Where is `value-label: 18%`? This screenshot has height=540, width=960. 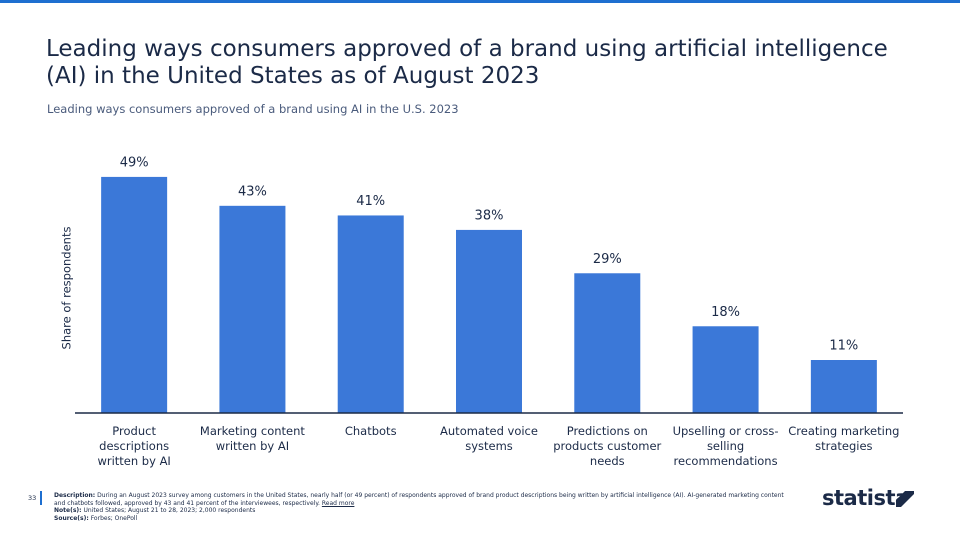
value-label: 18% is located at coordinates (725, 312).